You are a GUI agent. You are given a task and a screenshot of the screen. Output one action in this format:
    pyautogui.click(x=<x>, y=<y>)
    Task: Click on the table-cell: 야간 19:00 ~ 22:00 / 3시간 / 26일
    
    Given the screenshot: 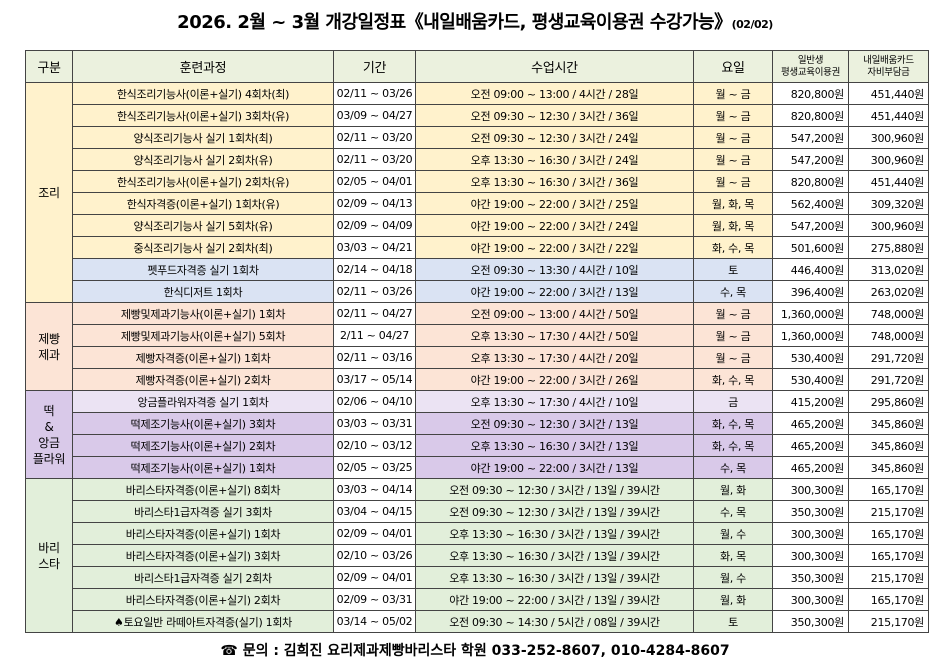 What is the action you would take?
    pyautogui.click(x=554, y=379)
    